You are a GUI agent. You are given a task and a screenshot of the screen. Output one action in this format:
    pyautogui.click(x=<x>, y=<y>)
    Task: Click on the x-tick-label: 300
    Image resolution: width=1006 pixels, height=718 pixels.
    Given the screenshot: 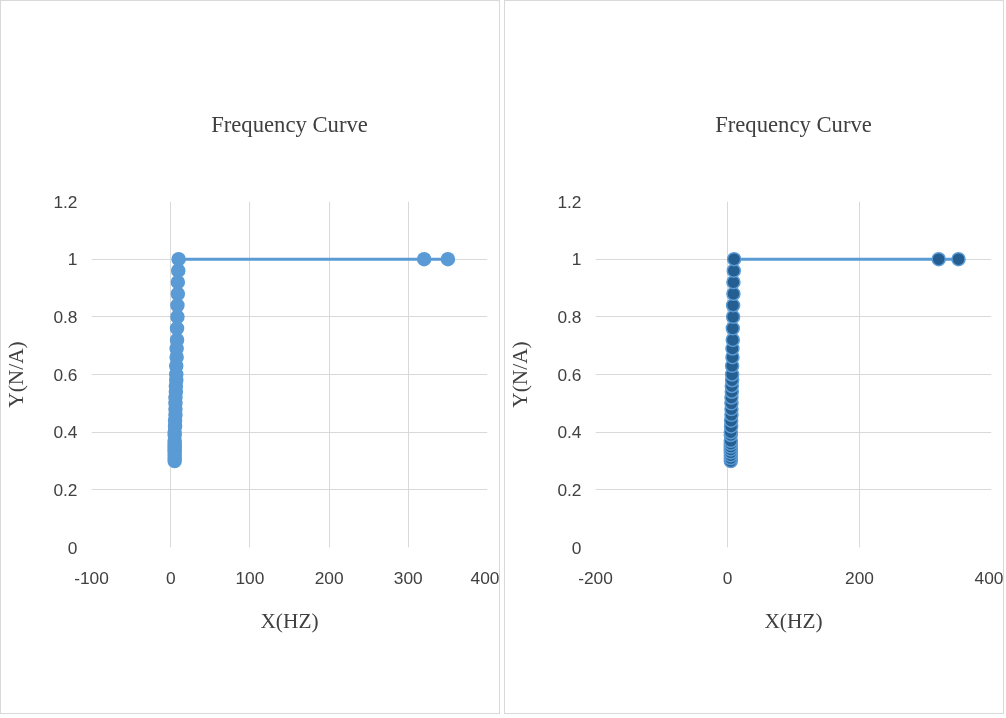 What is the action you would take?
    pyautogui.click(x=408, y=577)
    